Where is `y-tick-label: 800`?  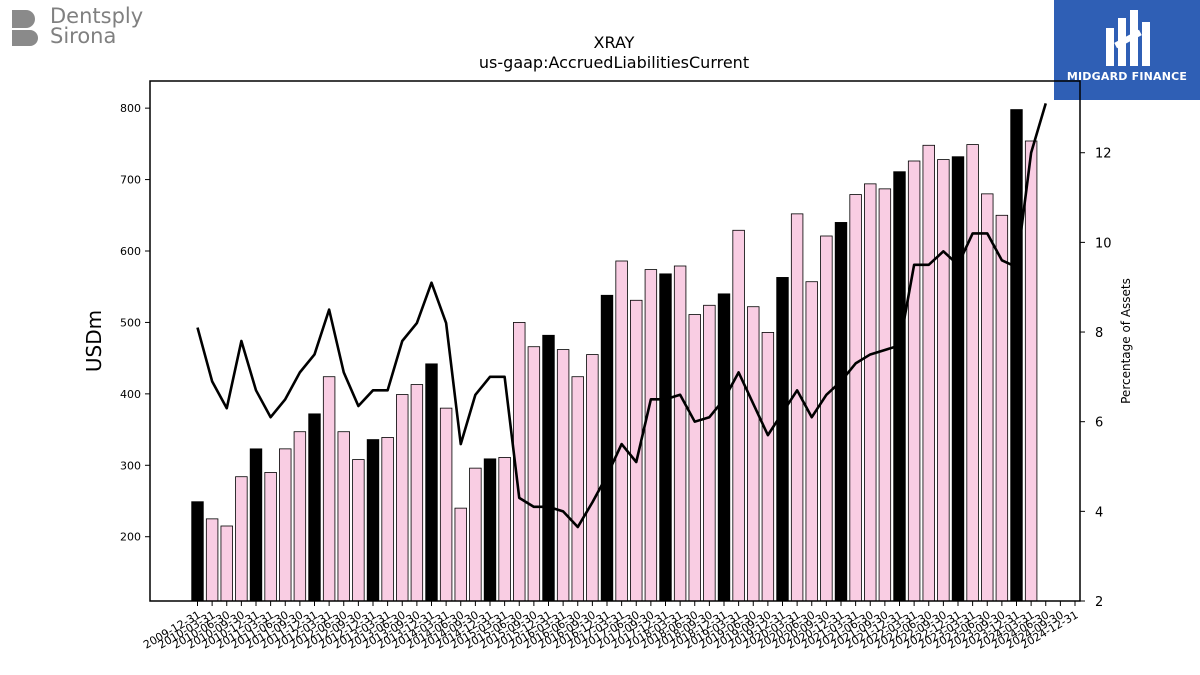
y-tick-label: 800 is located at coordinates (130, 108).